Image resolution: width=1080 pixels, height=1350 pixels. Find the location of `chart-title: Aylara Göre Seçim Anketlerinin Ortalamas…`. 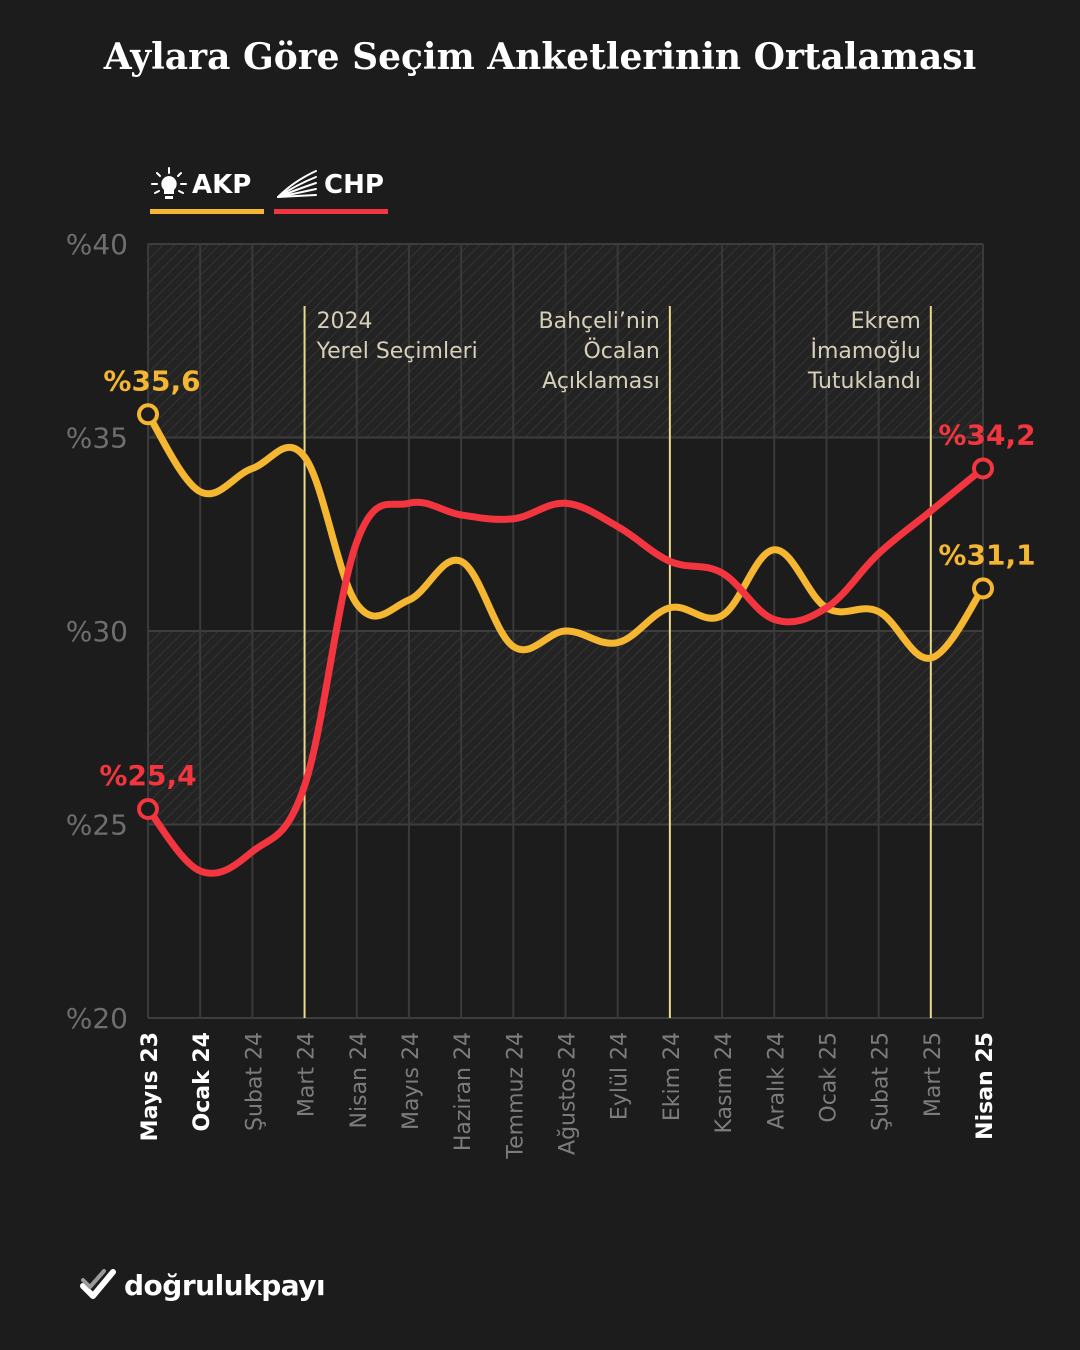

chart-title: Aylara Göre Seçim Anketlerinin Ortalamas… is located at coordinates (540, 57).